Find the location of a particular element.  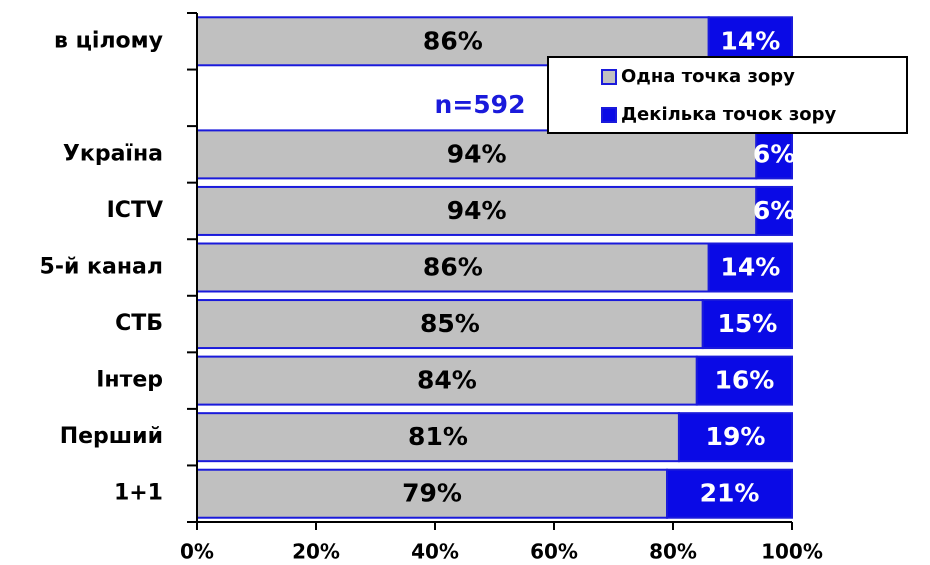

x-tick-label: 100% is located at coordinates (792, 552).